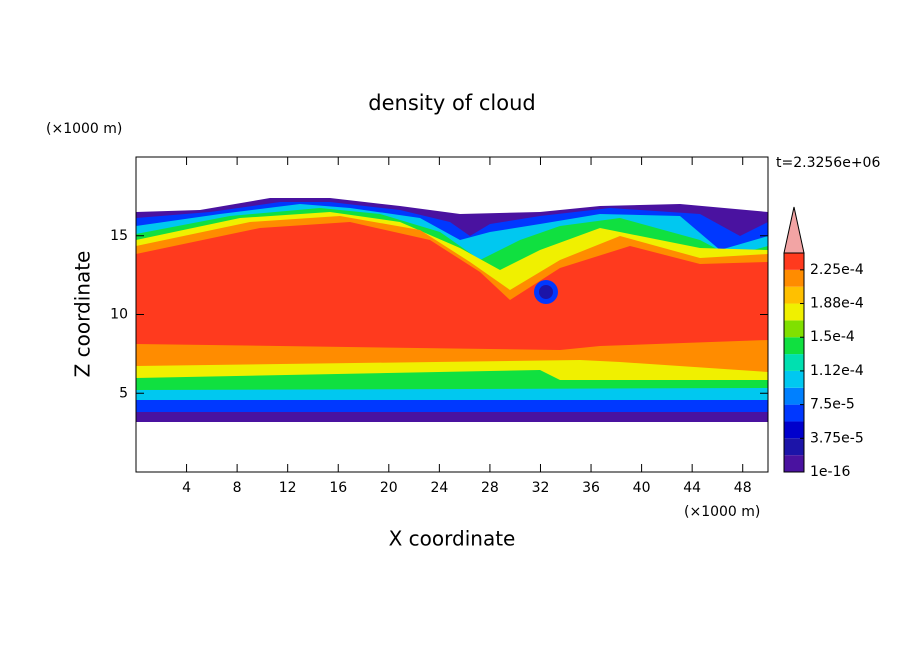 The width and height of the screenshot is (904, 654). I want to click on x-tick-label: 44, so click(692, 488).